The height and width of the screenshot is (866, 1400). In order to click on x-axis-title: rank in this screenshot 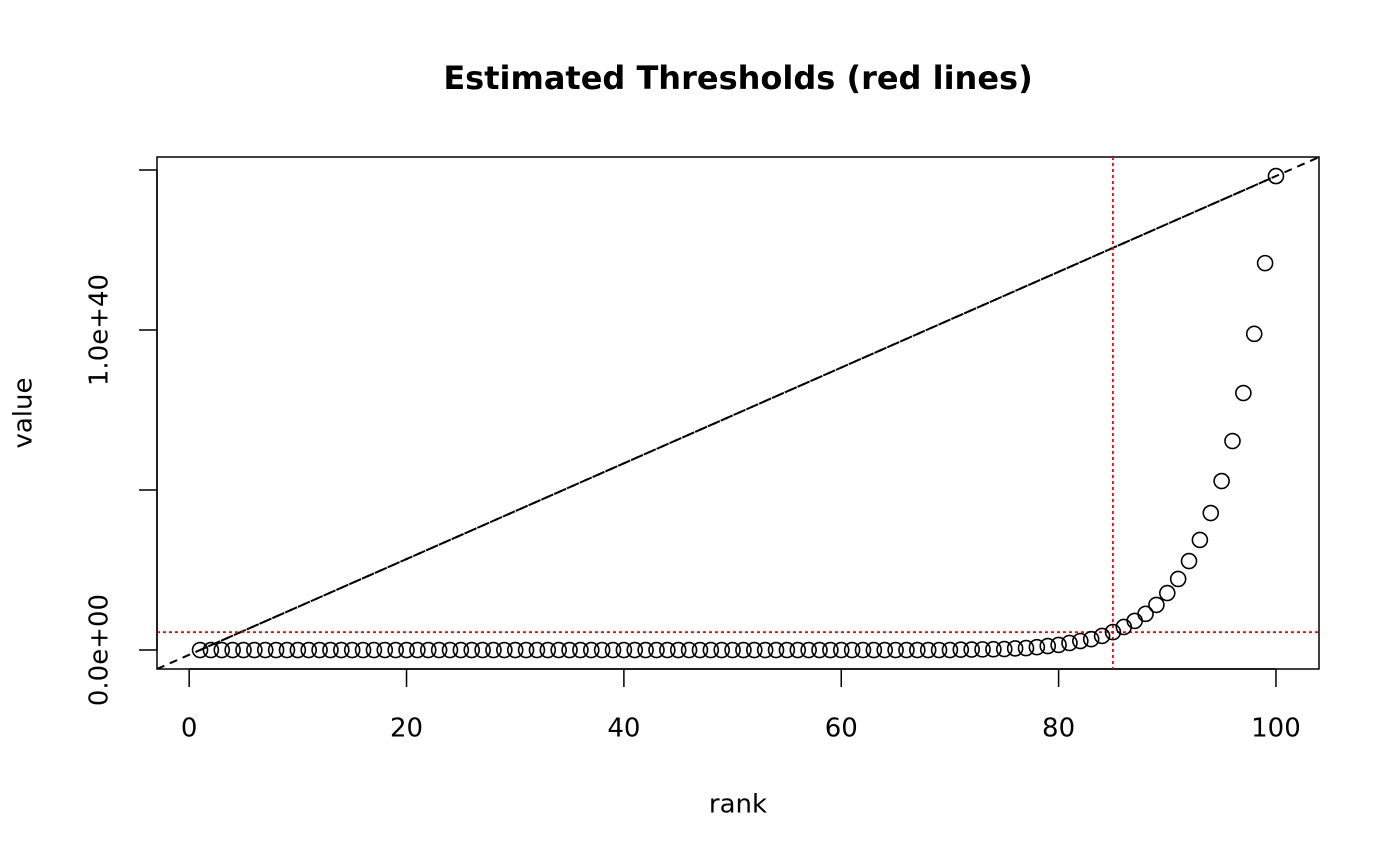, I will do `click(738, 805)`.